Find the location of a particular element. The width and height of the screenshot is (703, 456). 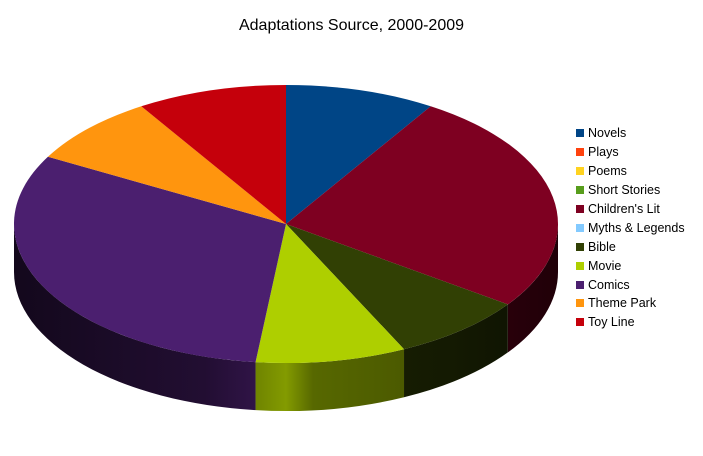

legend-label: Comics is located at coordinates (609, 284).